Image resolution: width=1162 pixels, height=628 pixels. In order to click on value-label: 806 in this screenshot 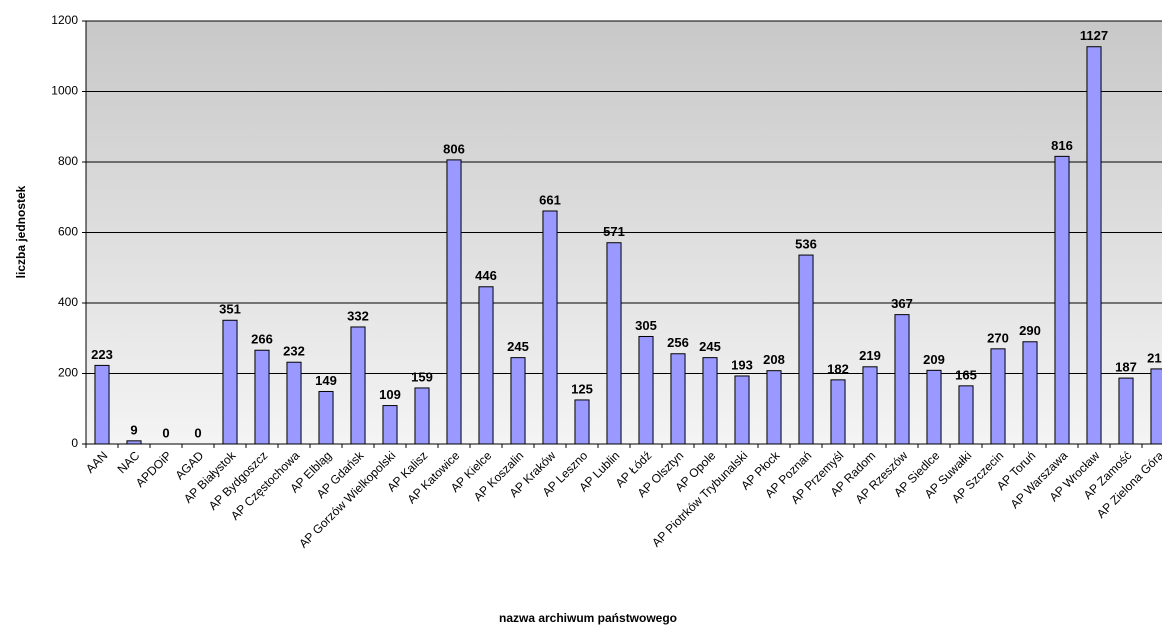, I will do `click(454, 148)`.